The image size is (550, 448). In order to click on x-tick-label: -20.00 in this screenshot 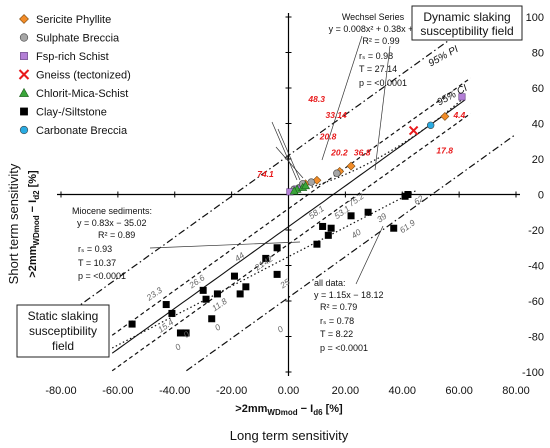, I will do `click(231, 391)`.